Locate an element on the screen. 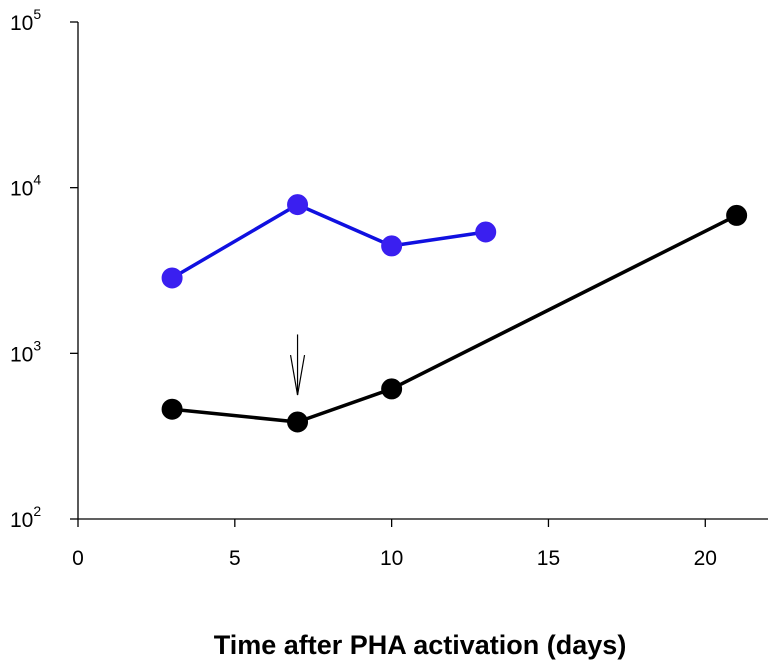  annotation-layer is located at coordinates (297, 365).